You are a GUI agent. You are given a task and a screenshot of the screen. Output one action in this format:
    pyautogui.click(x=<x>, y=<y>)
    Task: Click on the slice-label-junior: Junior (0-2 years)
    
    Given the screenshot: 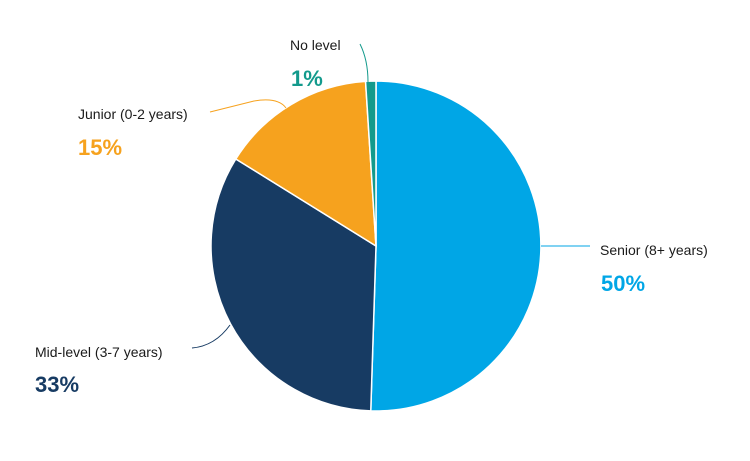 What is the action you would take?
    pyautogui.click(x=133, y=114)
    